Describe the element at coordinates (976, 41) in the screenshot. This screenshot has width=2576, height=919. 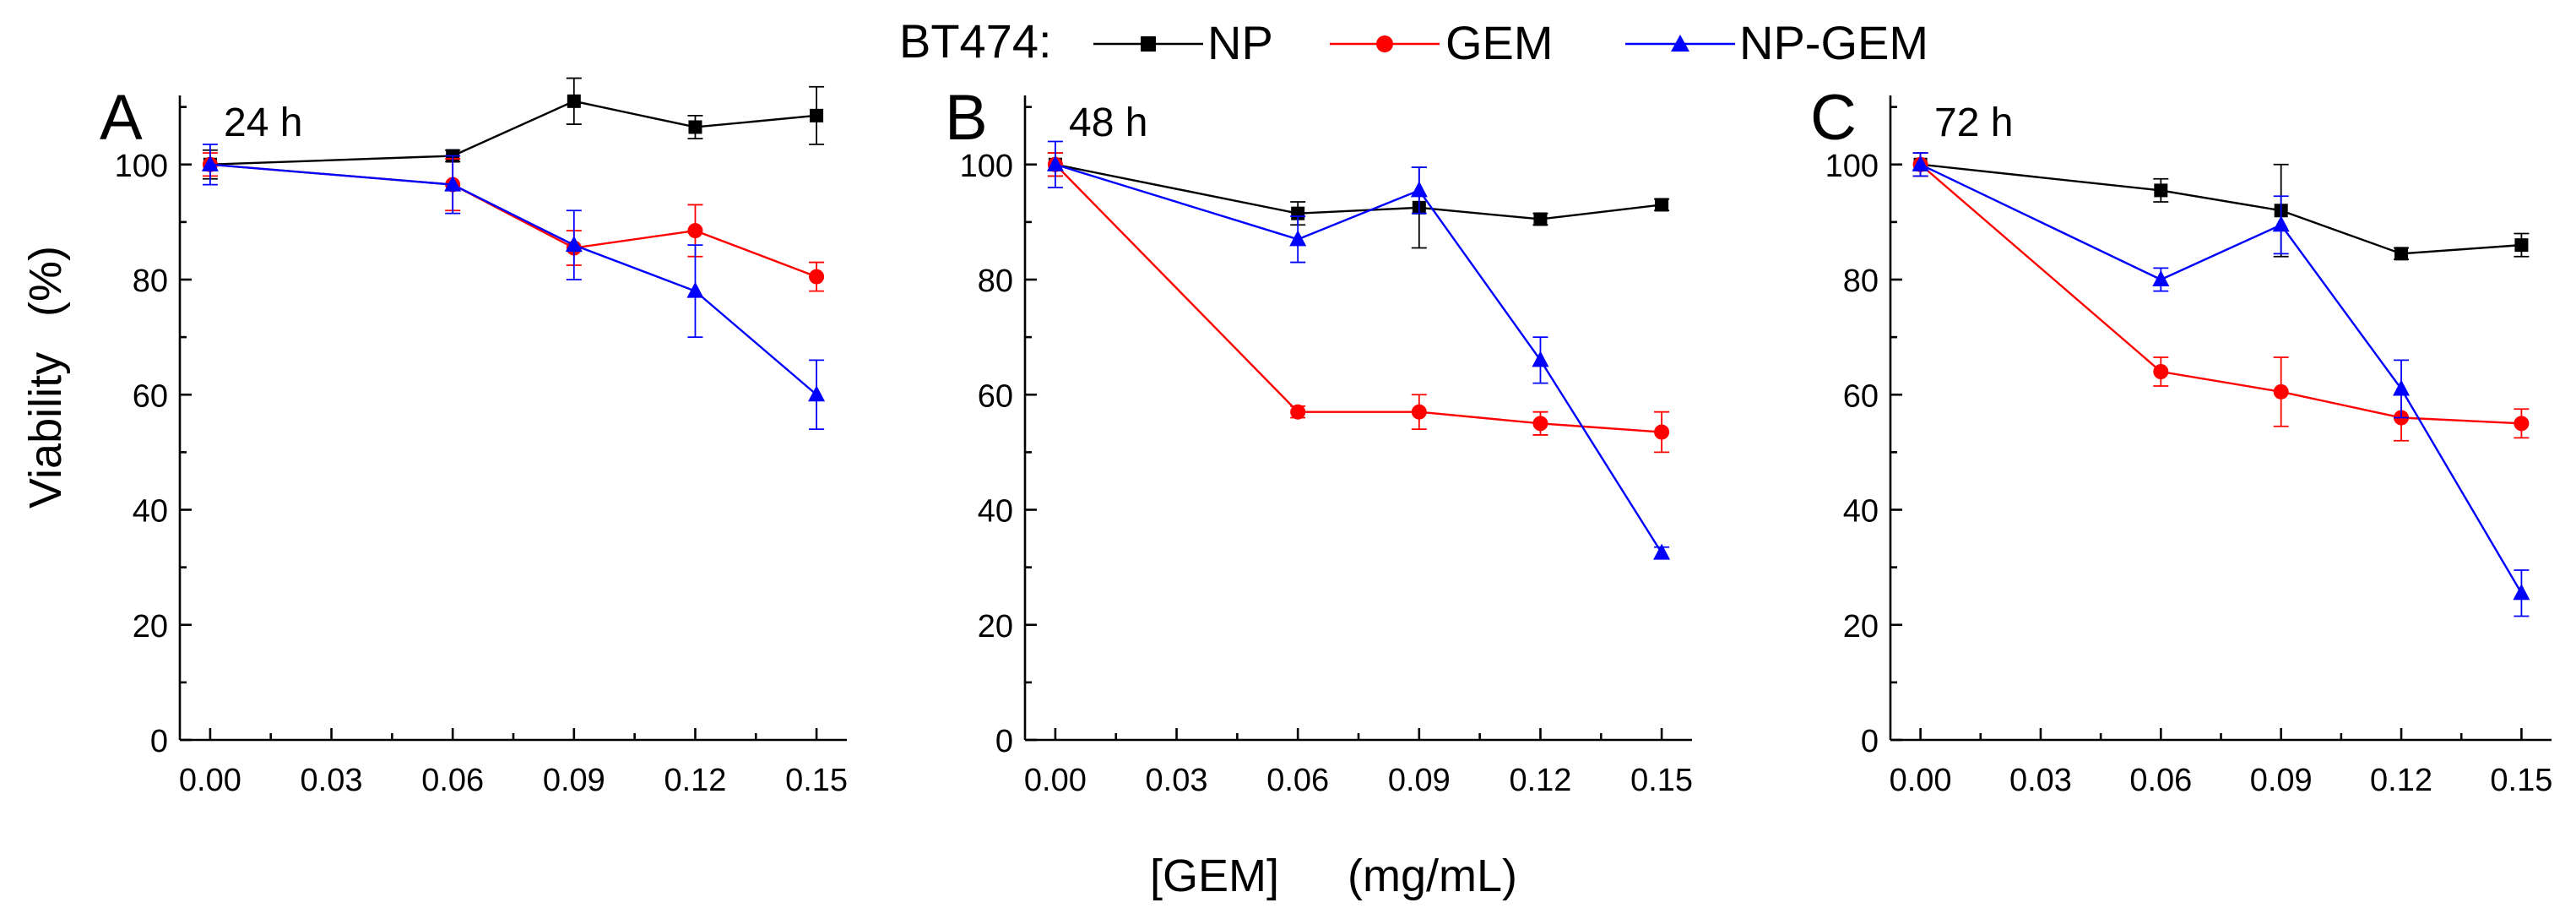
I see `legend-prefix: BT474:` at that location.